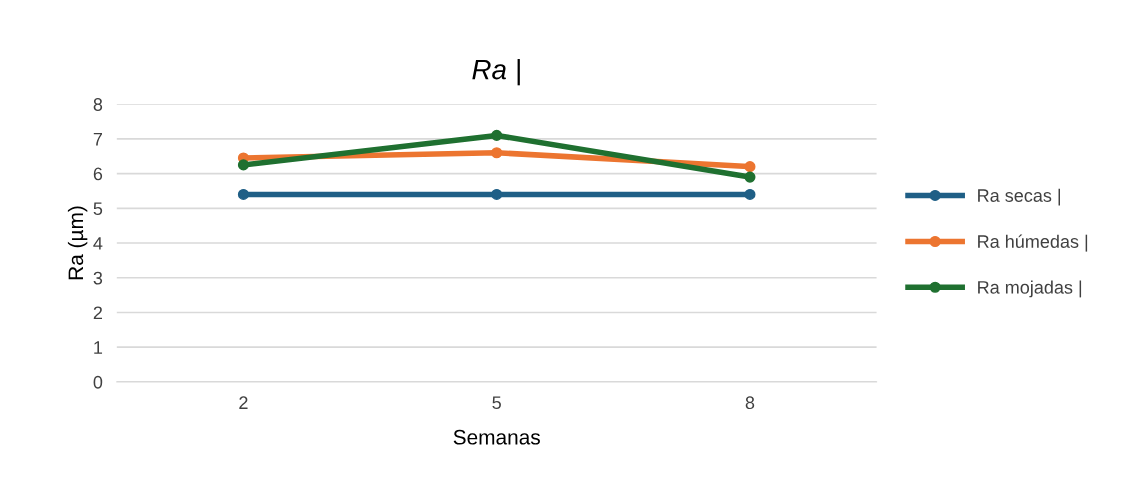  Describe the element at coordinates (98, 139) in the screenshot. I see `y-tick-label: 7` at that location.